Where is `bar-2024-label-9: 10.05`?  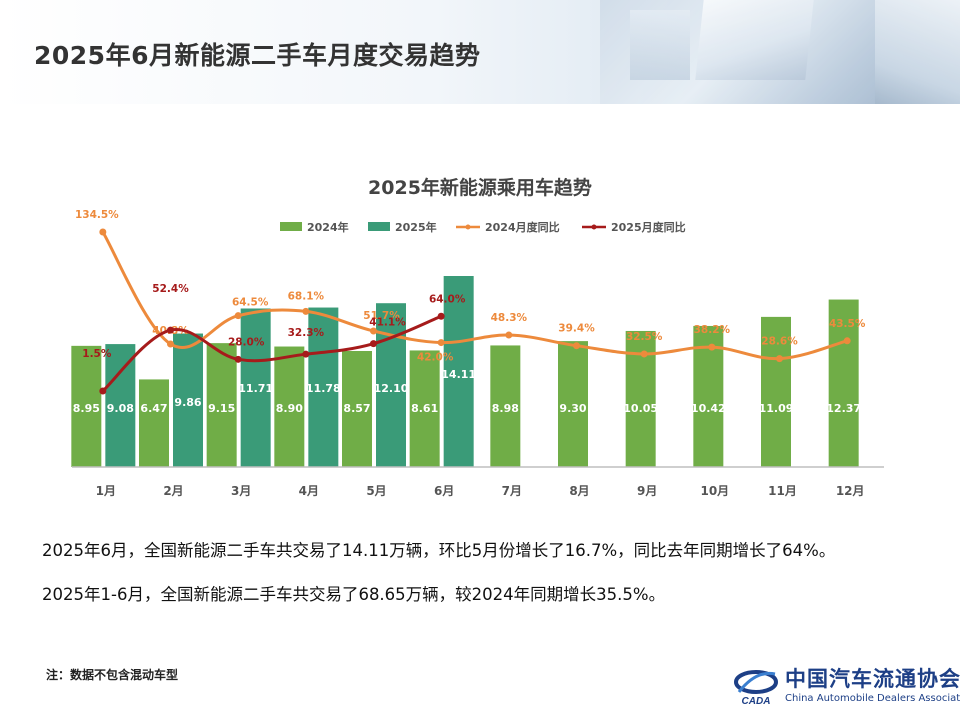 bar-2024-label-9: 10.05 is located at coordinates (640, 408).